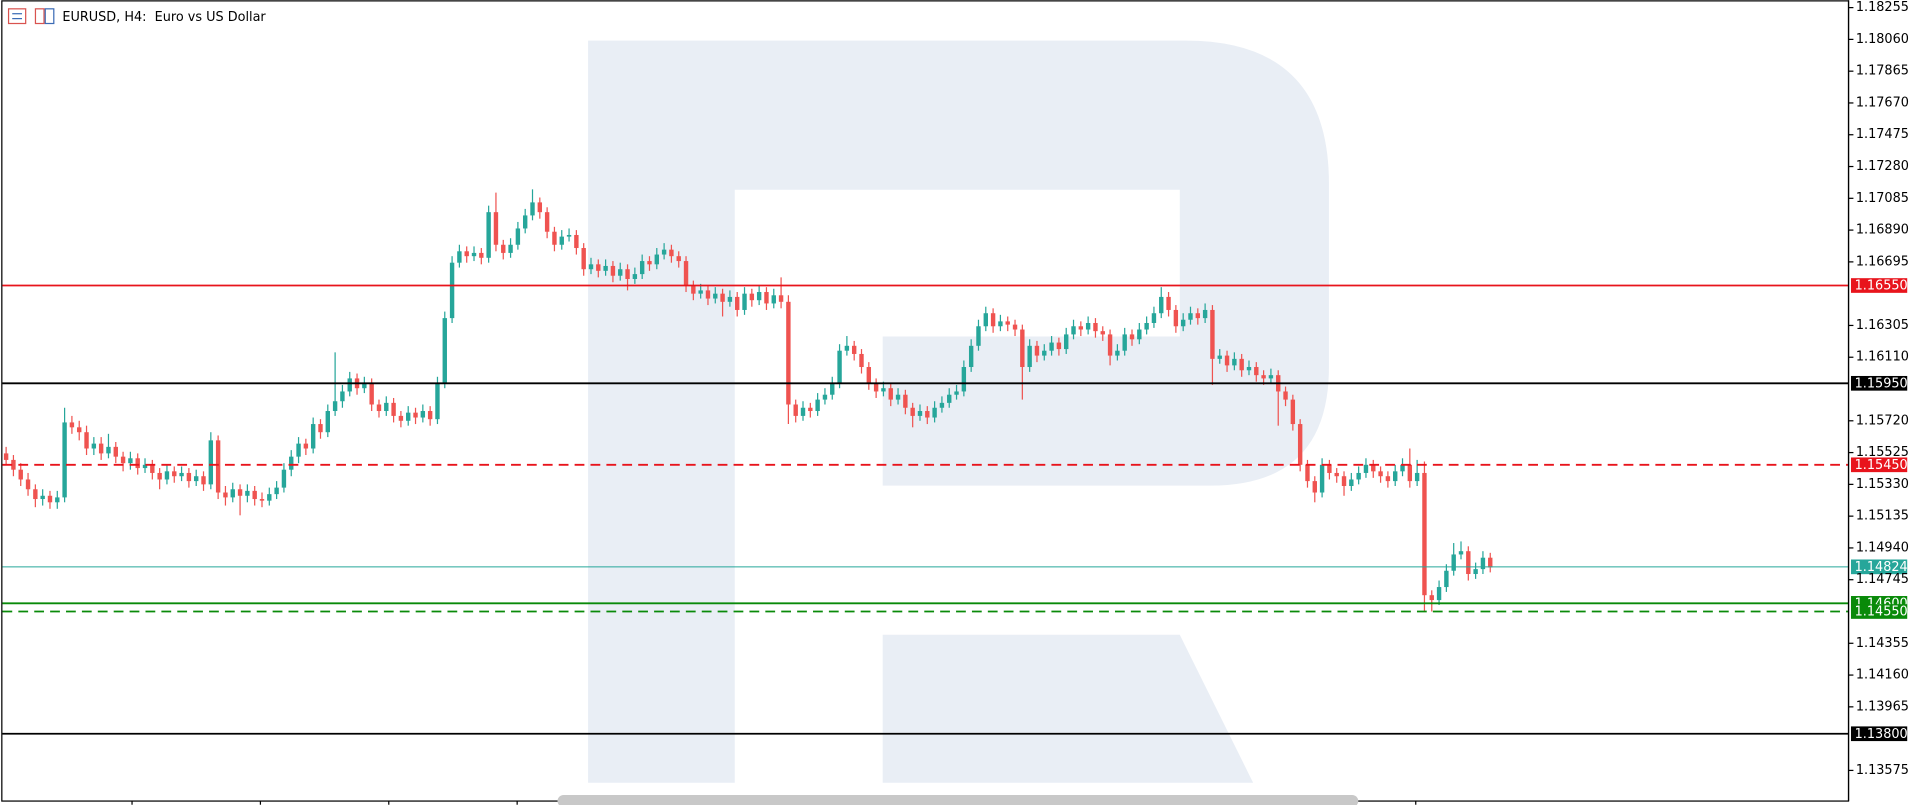  What do you see at coordinates (31, 16) in the screenshot?
I see `symbol-icons` at bounding box center [31, 16].